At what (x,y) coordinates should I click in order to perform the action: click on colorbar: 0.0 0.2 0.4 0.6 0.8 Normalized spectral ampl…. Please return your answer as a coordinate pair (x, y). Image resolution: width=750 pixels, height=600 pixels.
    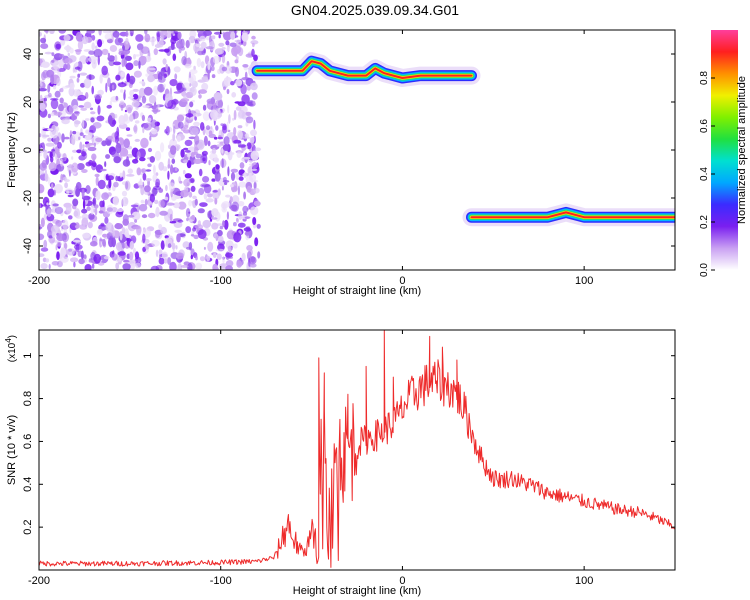
    Looking at the image, I should click on (723, 153).